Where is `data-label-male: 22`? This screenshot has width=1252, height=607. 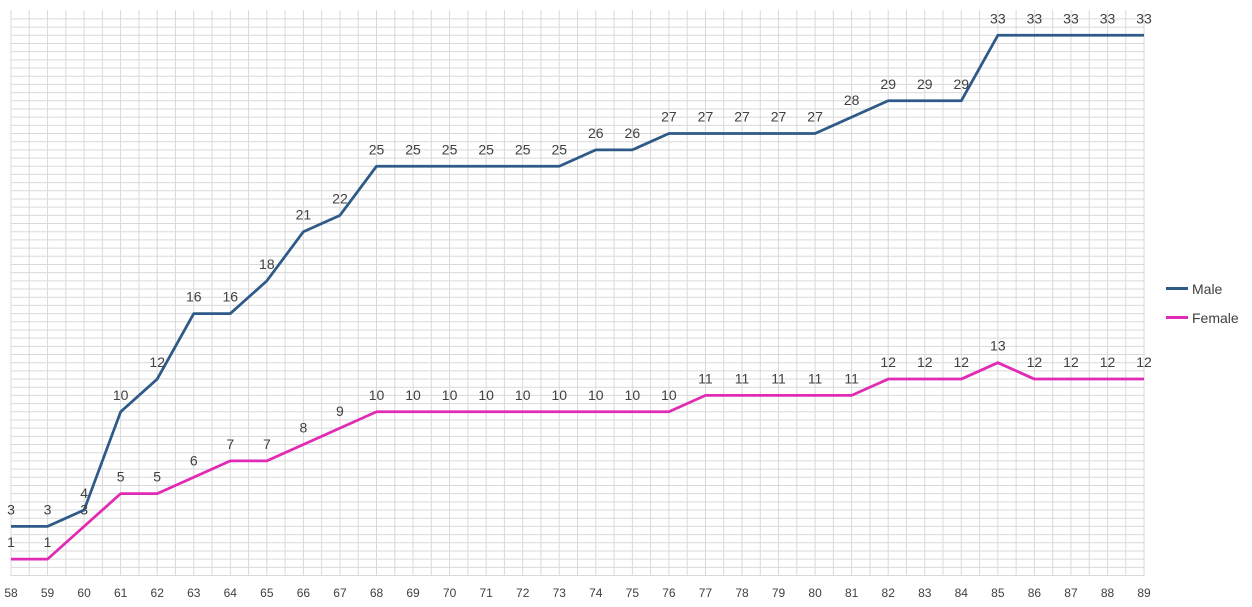
data-label-male: 22 is located at coordinates (340, 198).